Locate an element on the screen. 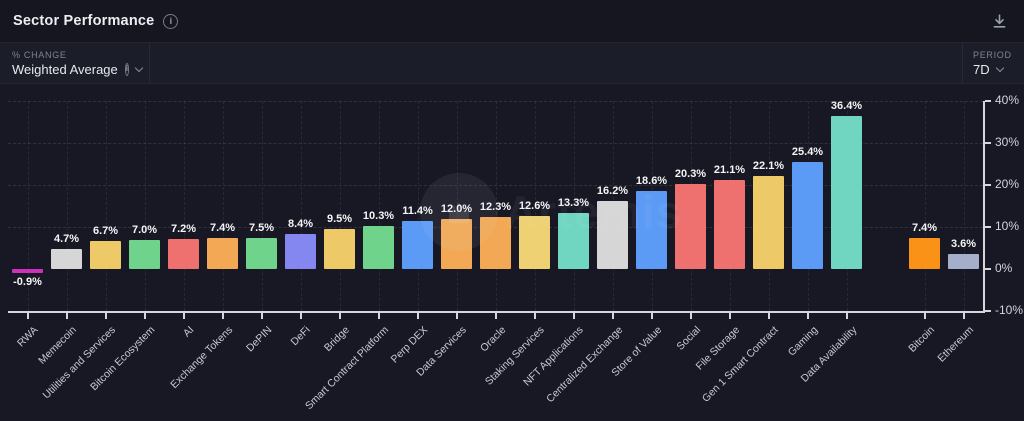  bar-value-label: 12.3% is located at coordinates (495, 207).